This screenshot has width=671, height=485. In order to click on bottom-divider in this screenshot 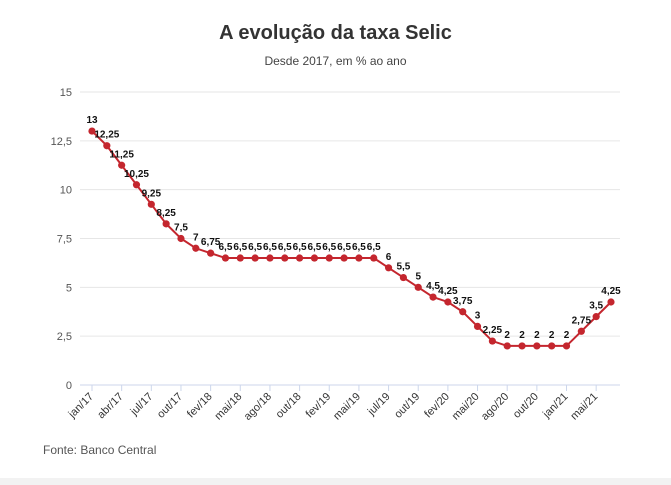, I will do `click(335, 481)`.